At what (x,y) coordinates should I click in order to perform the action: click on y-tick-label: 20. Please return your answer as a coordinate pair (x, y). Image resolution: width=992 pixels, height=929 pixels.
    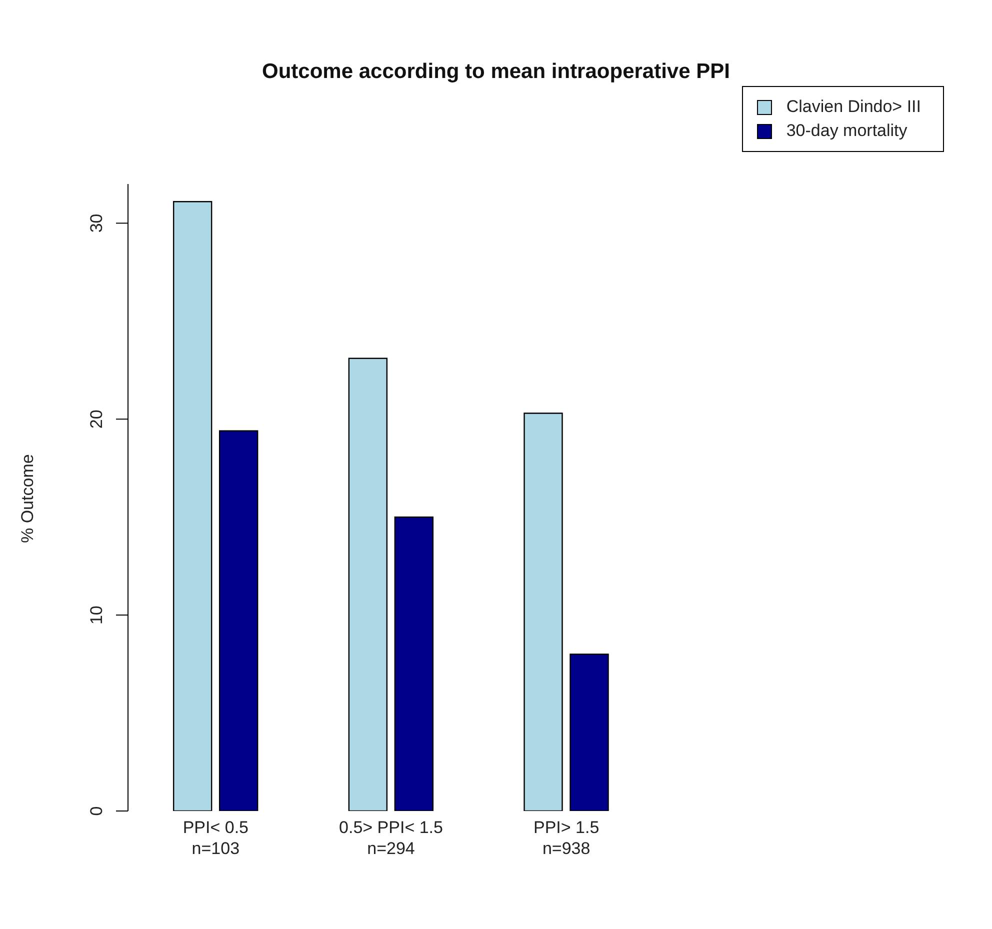
    Looking at the image, I should click on (96, 419).